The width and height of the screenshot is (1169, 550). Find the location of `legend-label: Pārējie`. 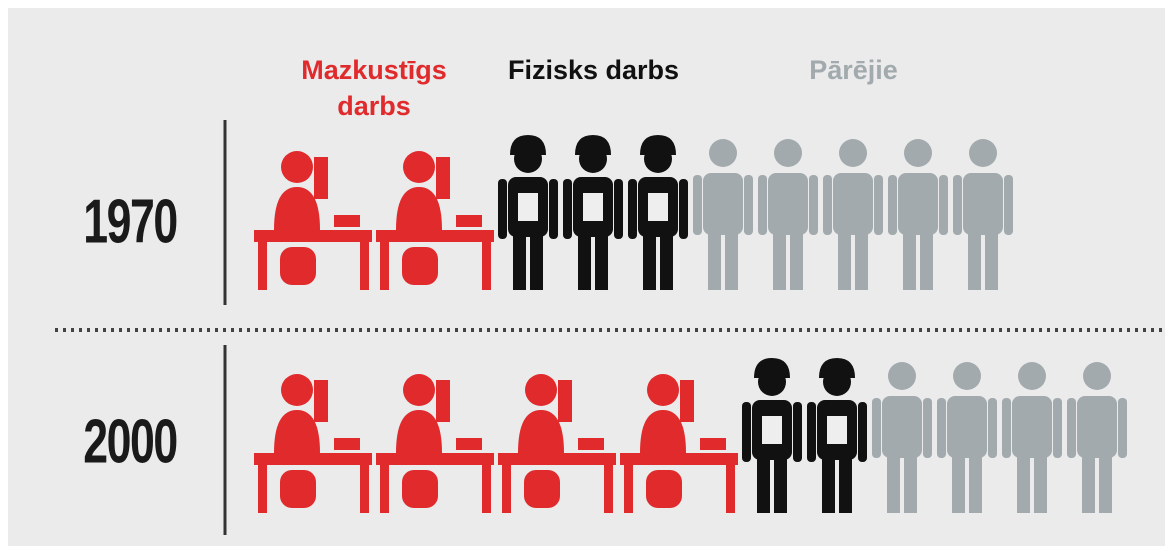

legend-label: Pārējie is located at coordinates (853, 70).